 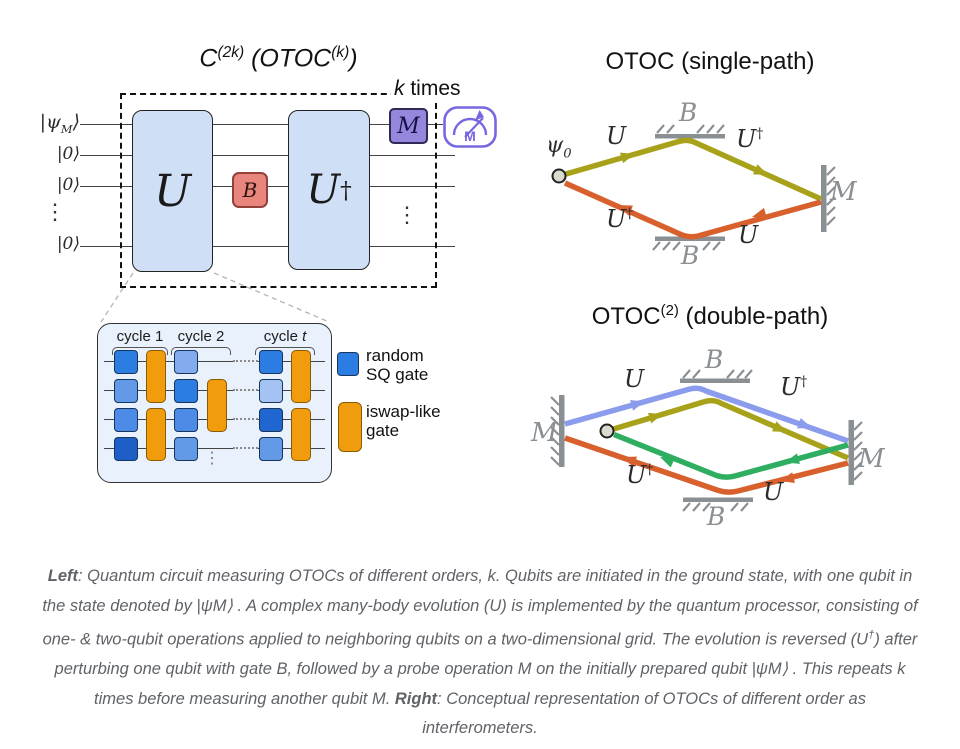 I want to click on double-path-title: OTOC(2) (double-path), so click(x=710, y=317).